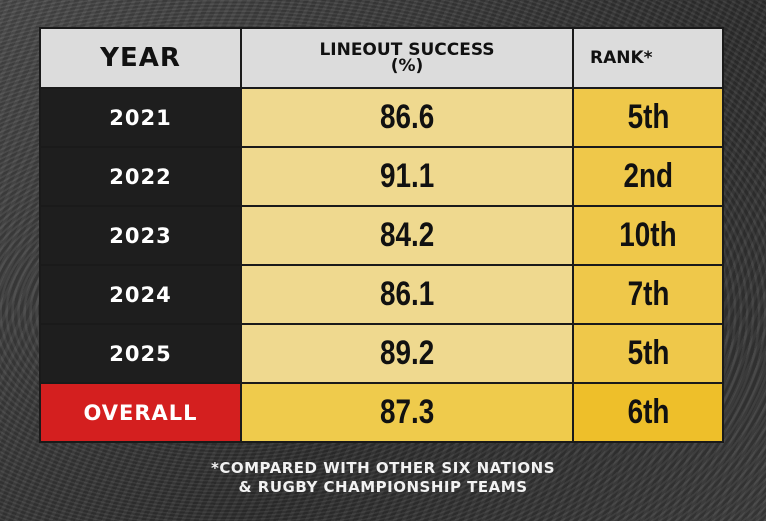  I want to click on rank-value: 7th, so click(648, 294).